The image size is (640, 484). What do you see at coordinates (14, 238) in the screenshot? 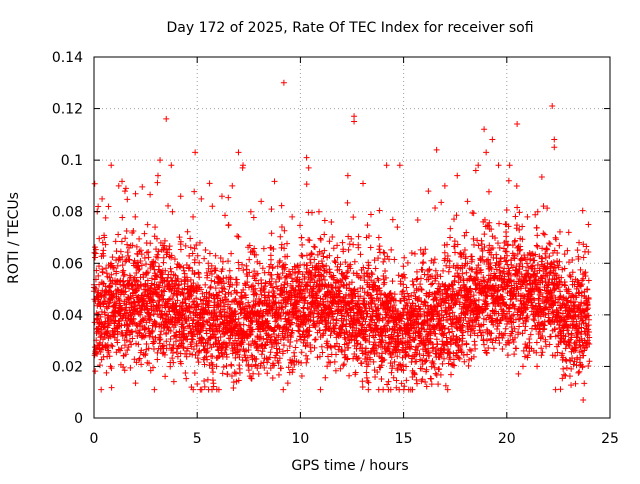
I see `y-axis-label: ROTI / TECUs` at bounding box center [14, 238].